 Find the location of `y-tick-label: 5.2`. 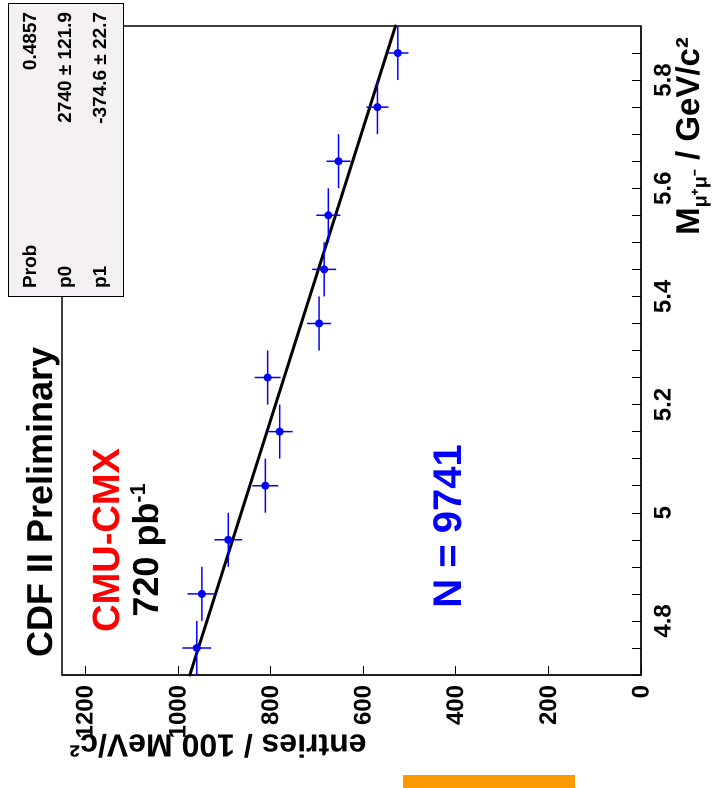

y-tick-label: 5.2 is located at coordinates (663, 405).